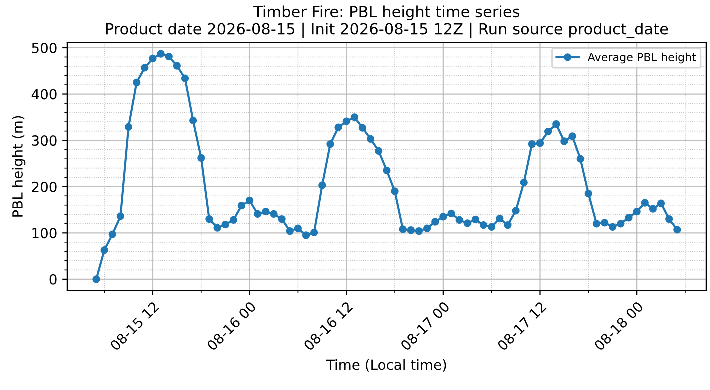 Image resolution: width=710 pixels, height=390 pixels. Describe the element at coordinates (44, 48) in the screenshot. I see `y-tick-label: 500` at that location.